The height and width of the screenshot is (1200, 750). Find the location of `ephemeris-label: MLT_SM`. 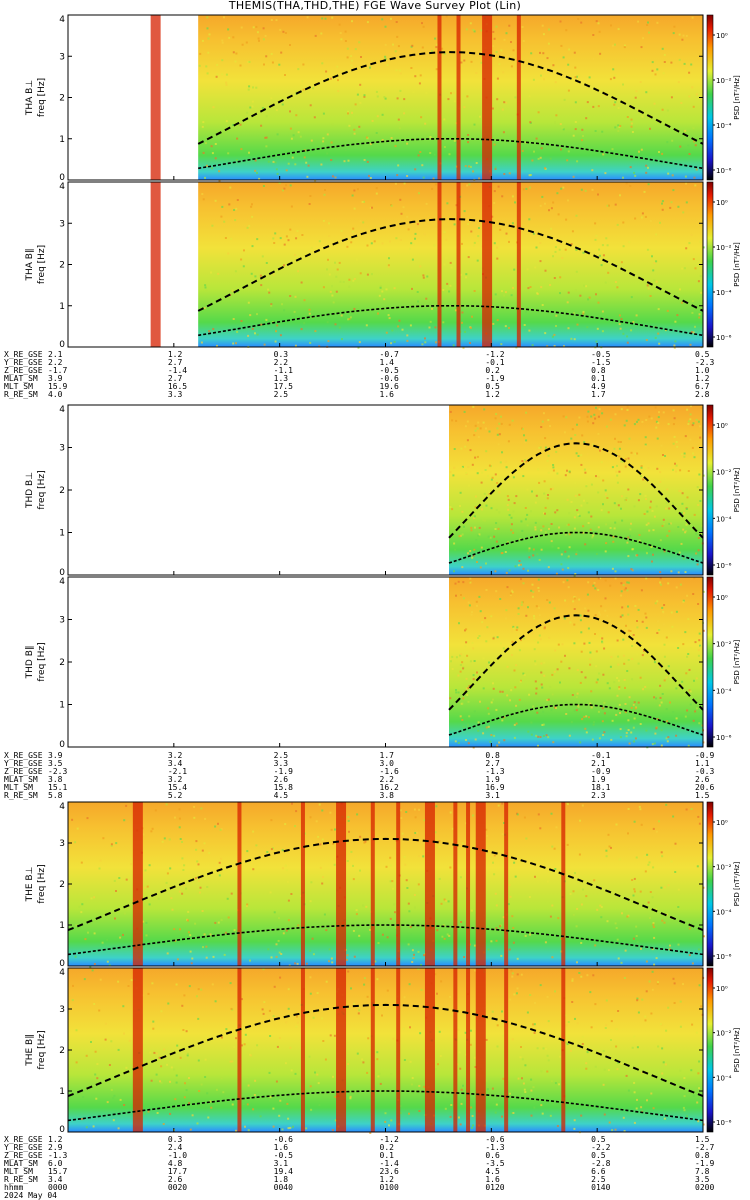

ephemeris-label: MLT_SM is located at coordinates (18, 386).